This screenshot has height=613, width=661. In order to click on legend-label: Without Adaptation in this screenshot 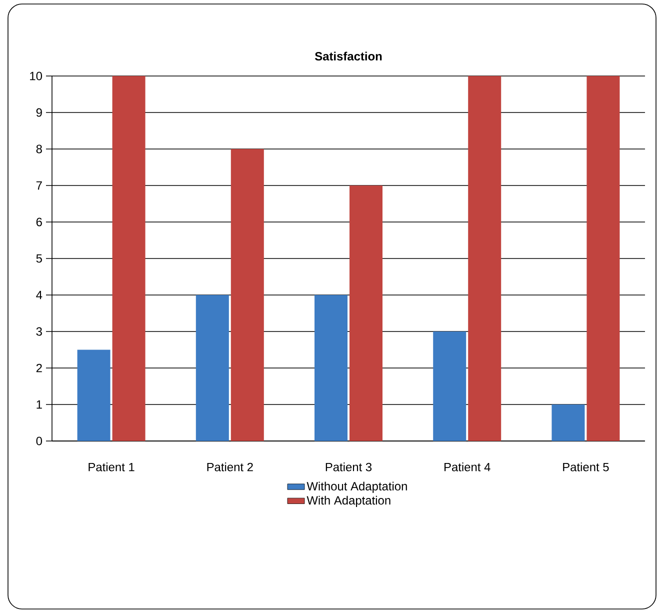, I will do `click(356, 487)`.